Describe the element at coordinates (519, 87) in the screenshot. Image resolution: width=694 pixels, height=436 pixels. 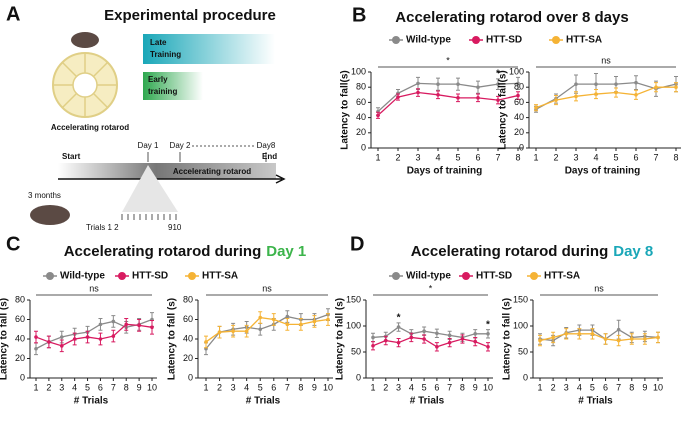
I see `y-tick-label: 80` at that location.